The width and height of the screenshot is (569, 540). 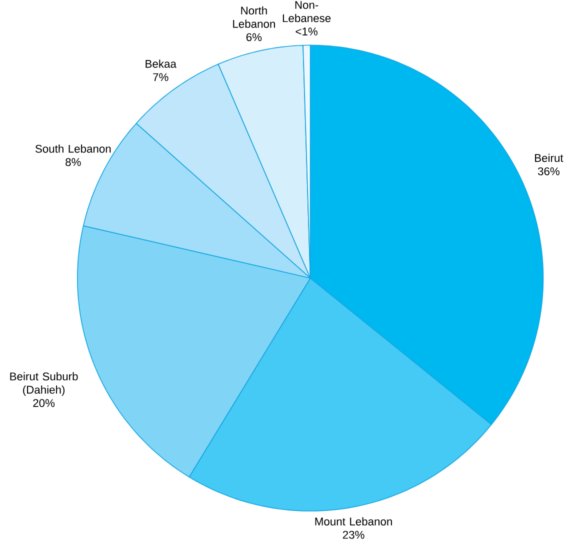 What do you see at coordinates (44, 403) in the screenshot?
I see `data-label: 20%` at bounding box center [44, 403].